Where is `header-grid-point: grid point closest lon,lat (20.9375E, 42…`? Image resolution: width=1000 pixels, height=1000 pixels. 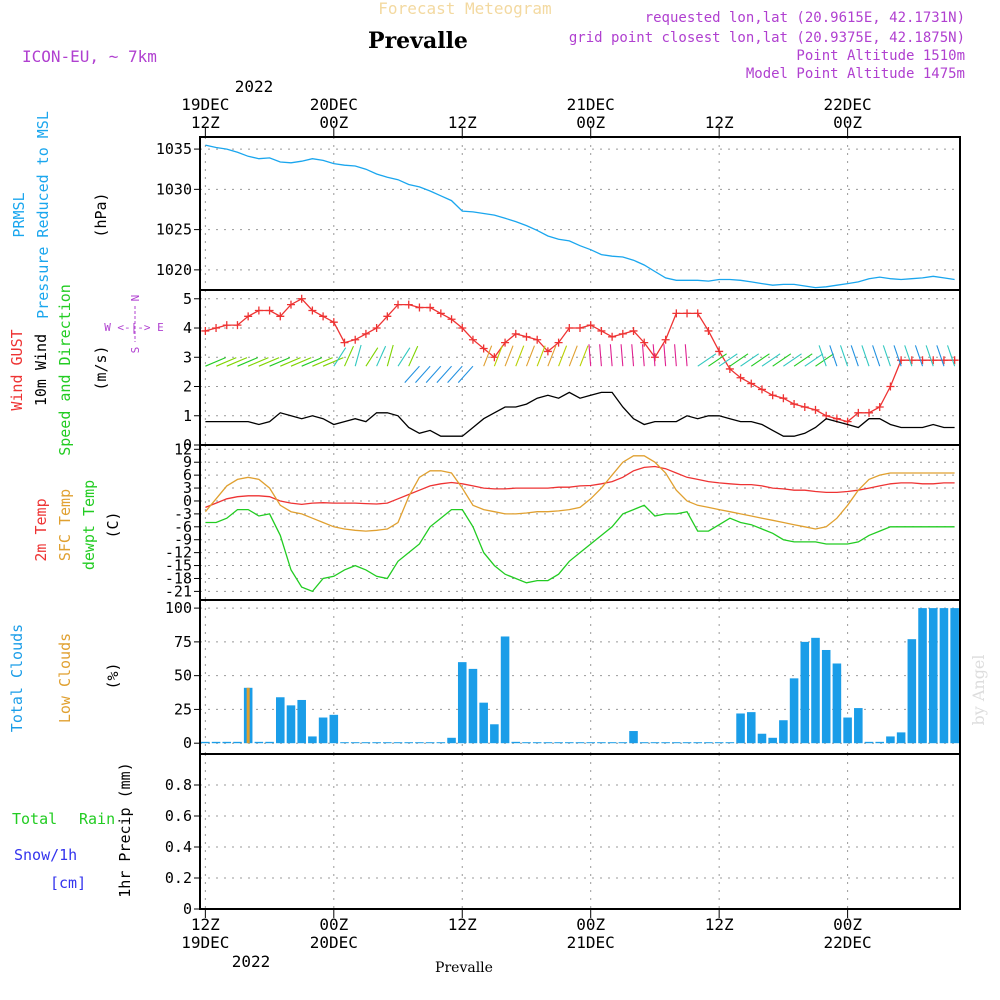 header-grid-point: grid point closest lon,lat (20.9375E, 42… is located at coordinates (767, 38).